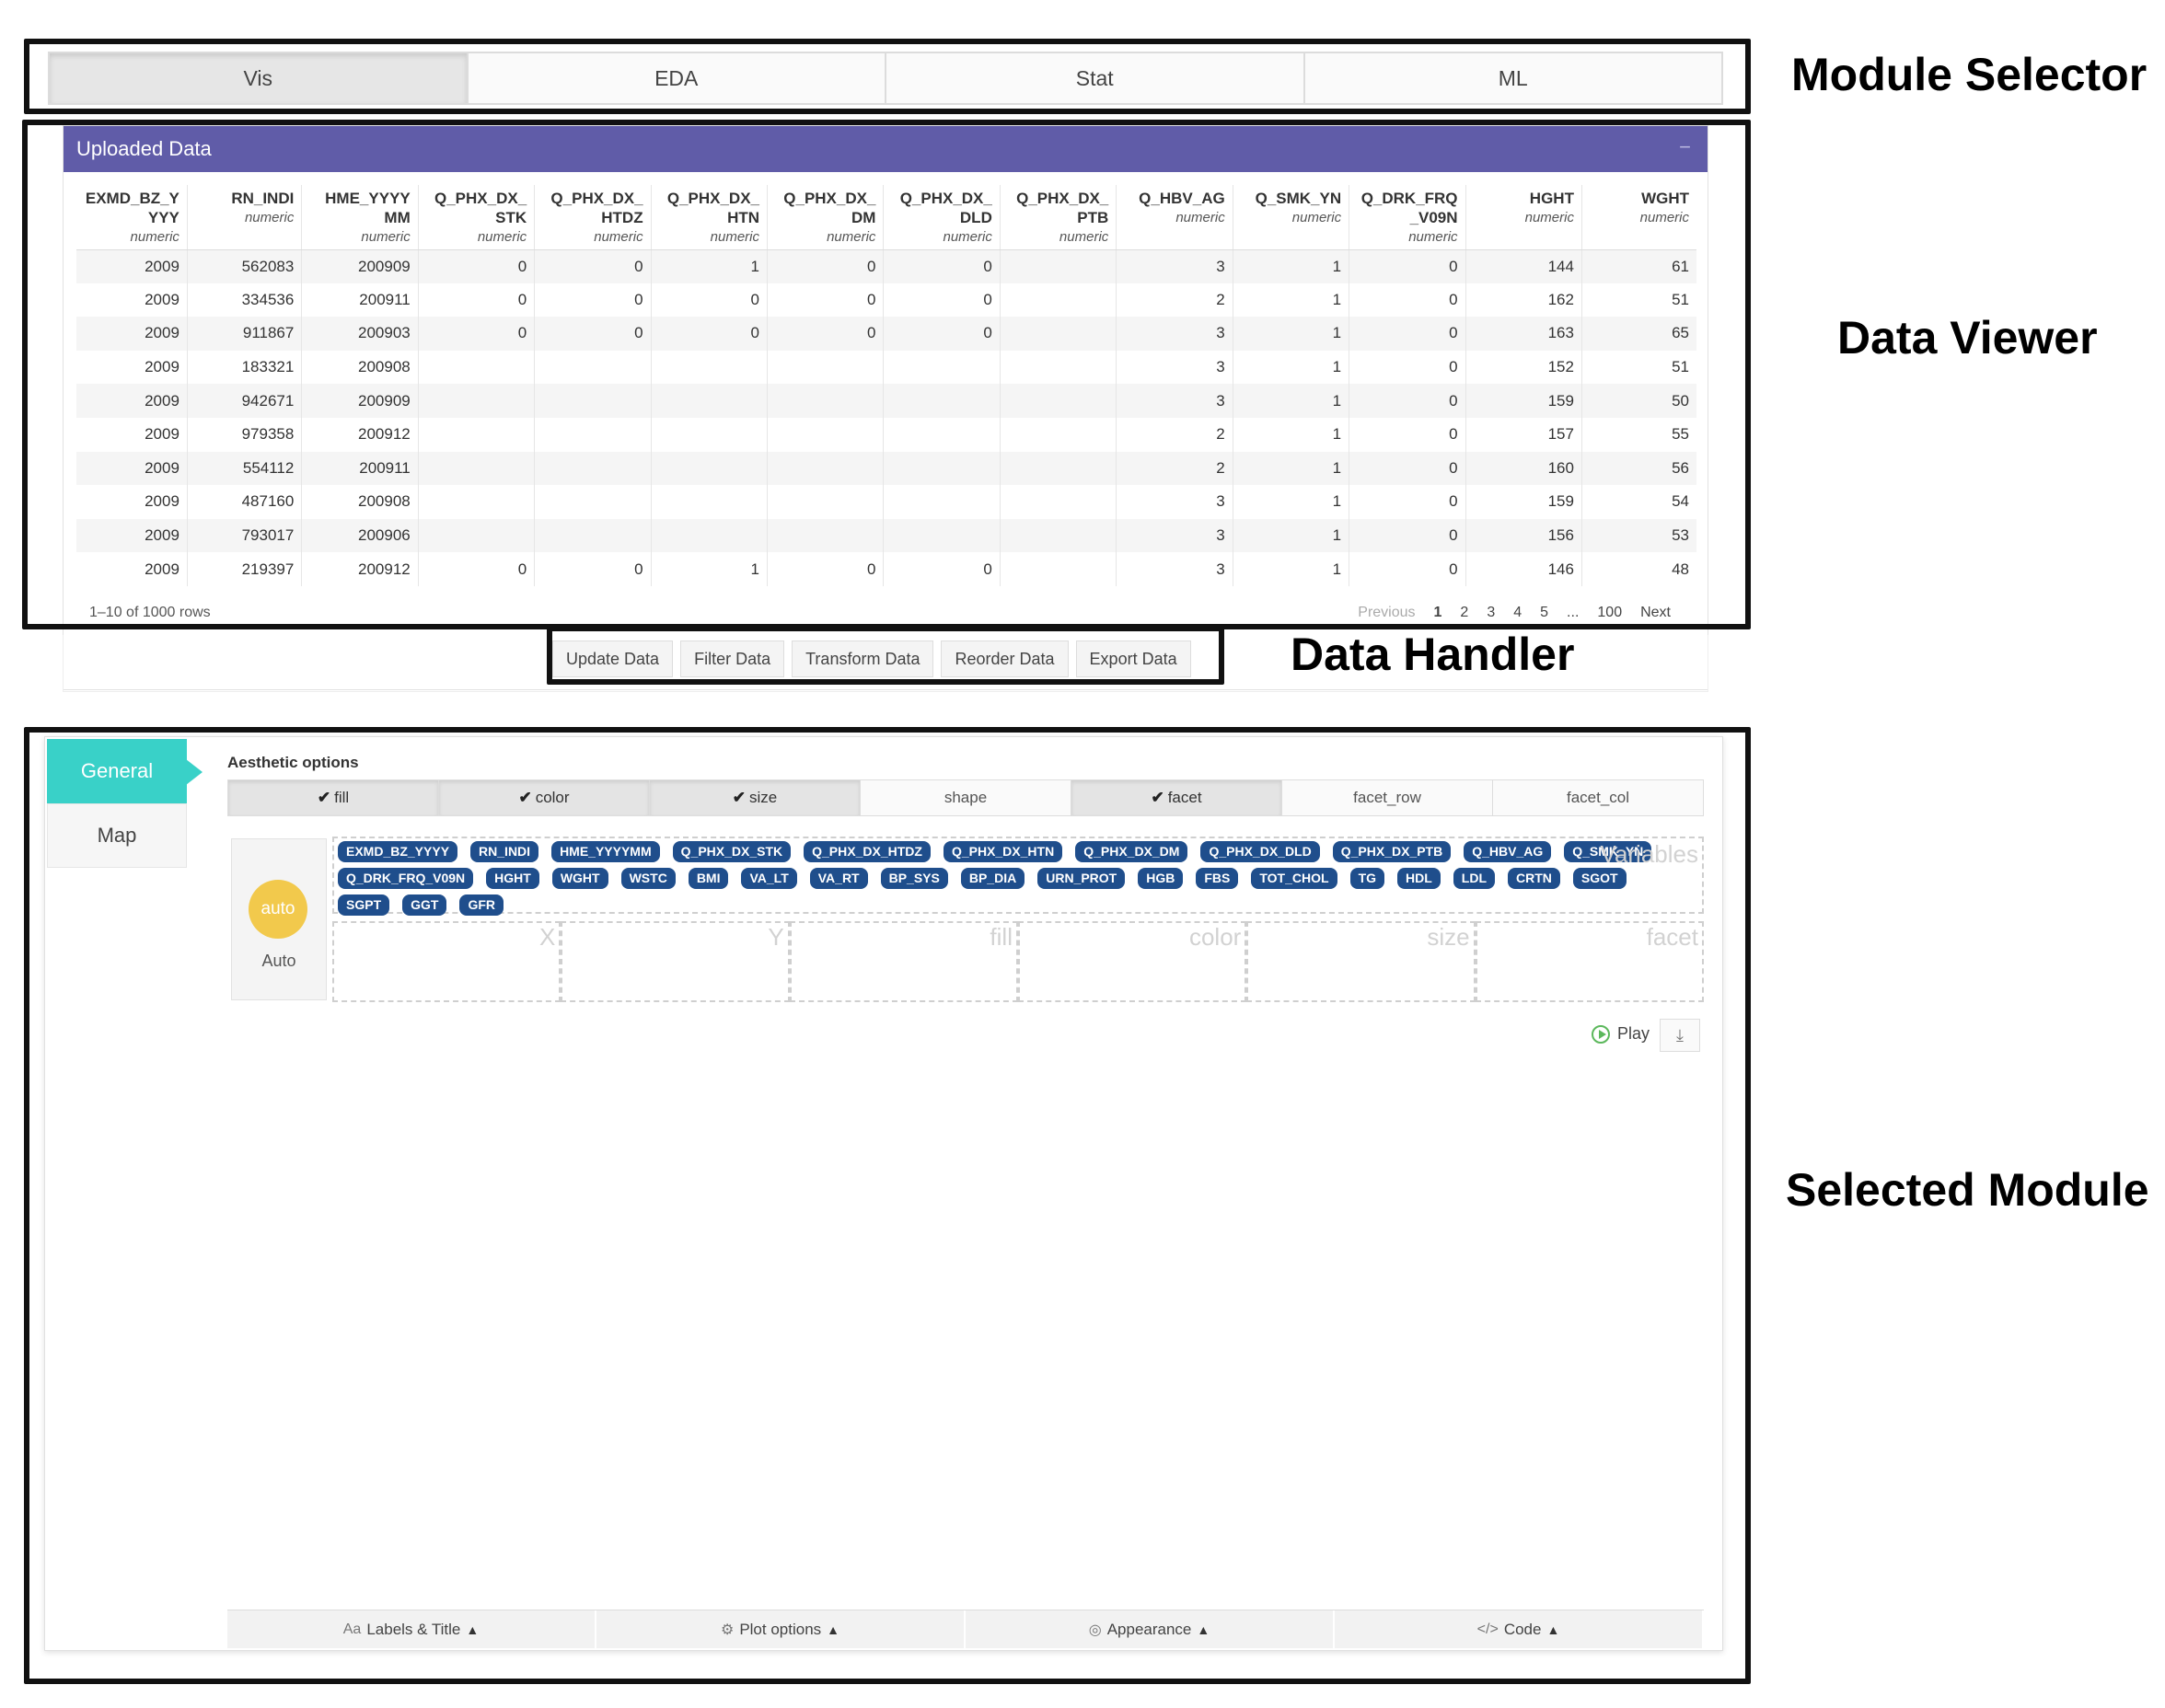  I want to click on column-header: HME_YYYY MM numeric, so click(360, 217).